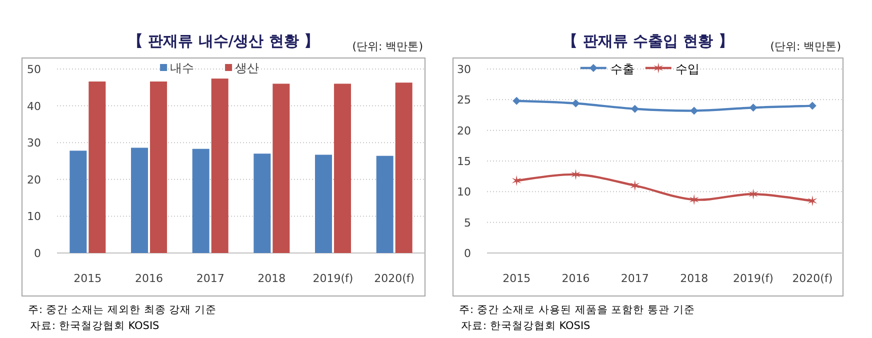  I want to click on y-tick-label: 5, so click(467, 223).